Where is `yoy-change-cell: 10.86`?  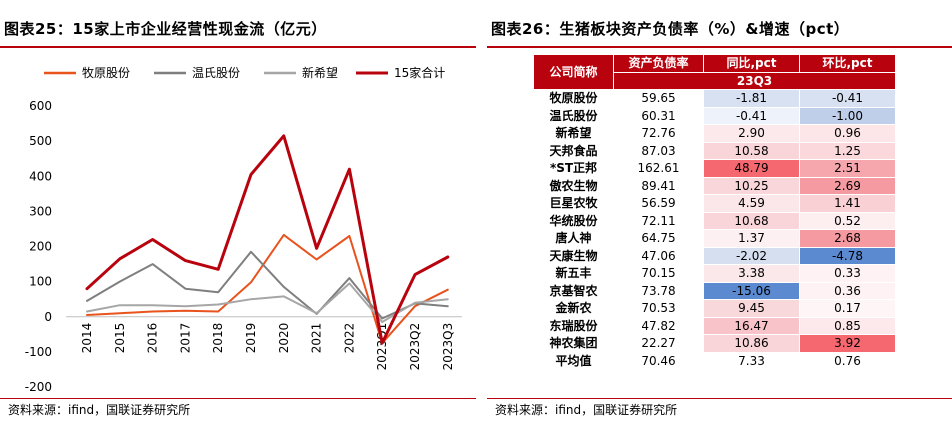
yoy-change-cell: 10.86 is located at coordinates (751, 343).